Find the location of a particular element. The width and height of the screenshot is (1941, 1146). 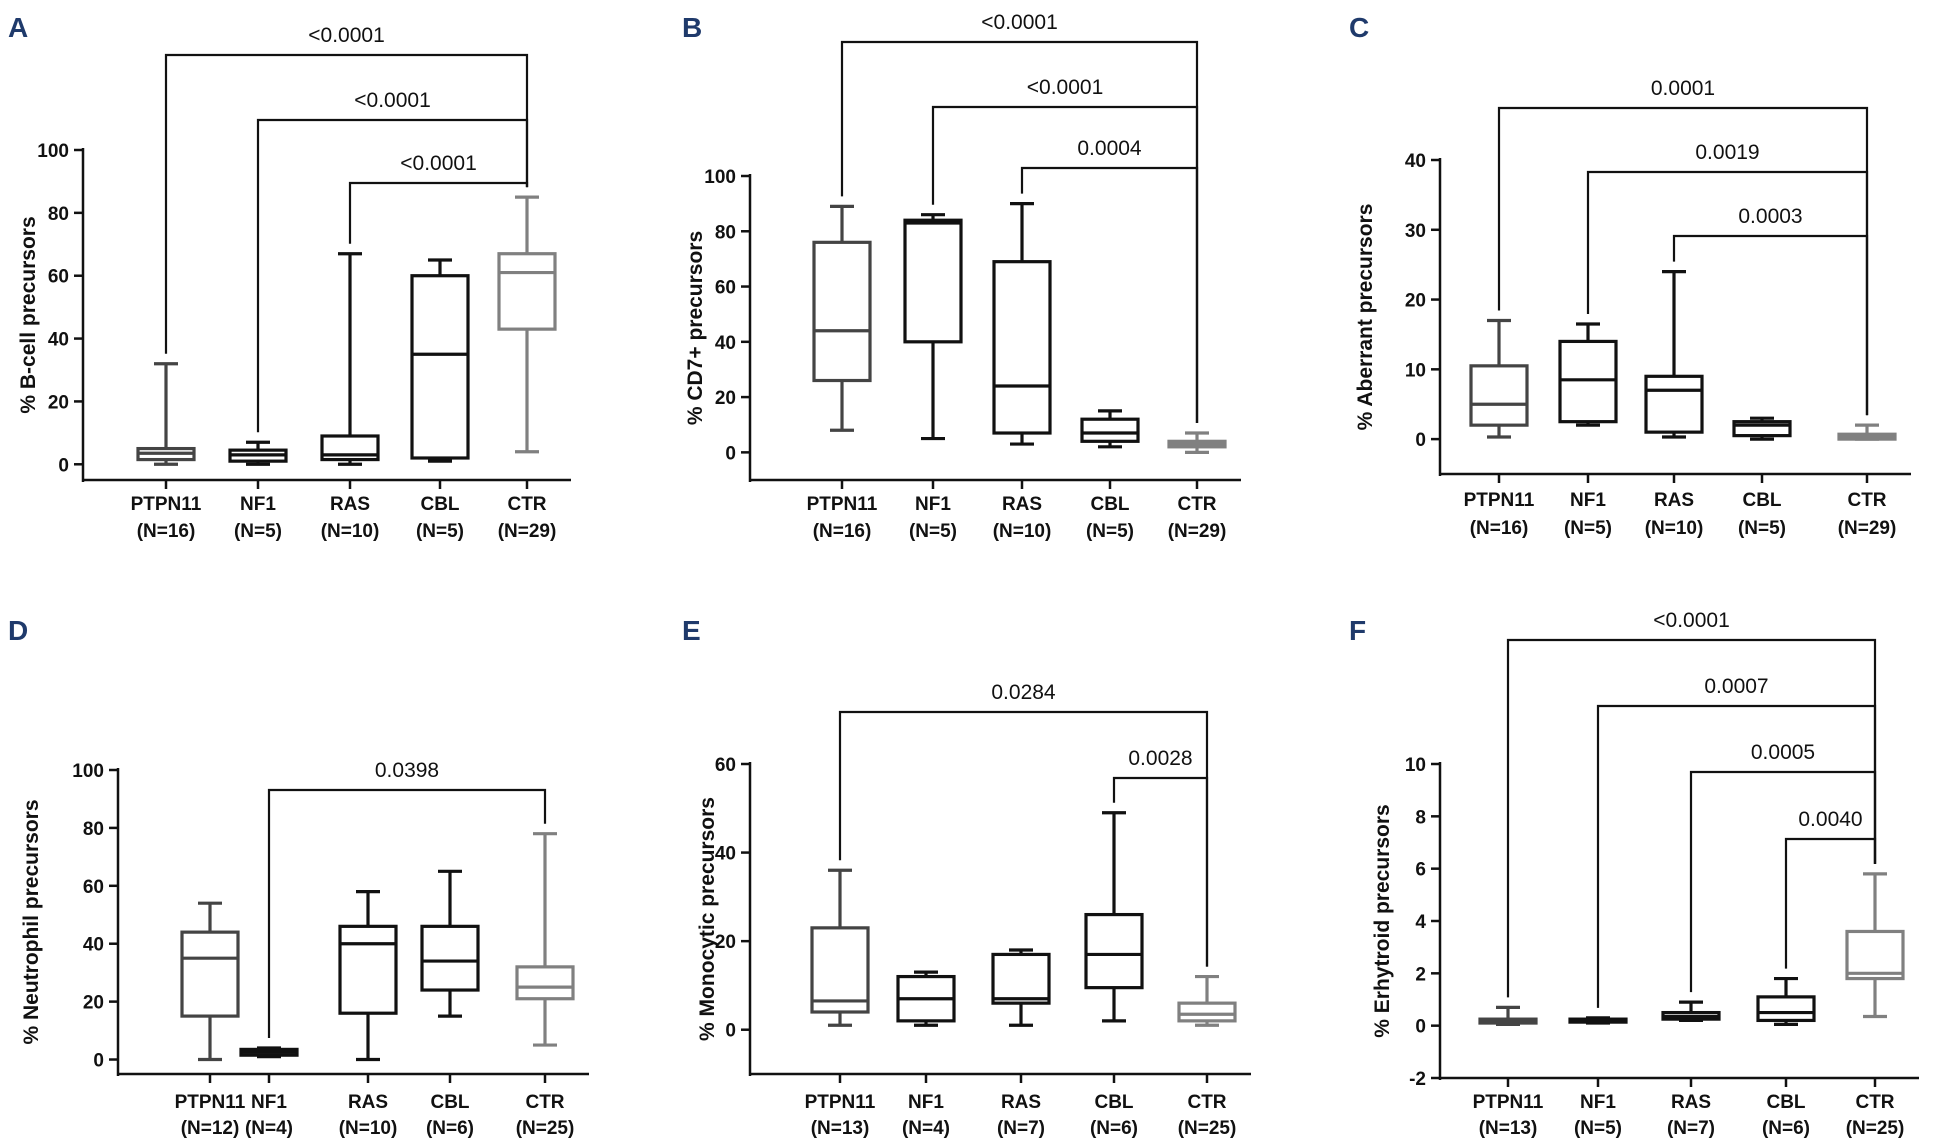

n-label: (N=25) is located at coordinates (1207, 1128).